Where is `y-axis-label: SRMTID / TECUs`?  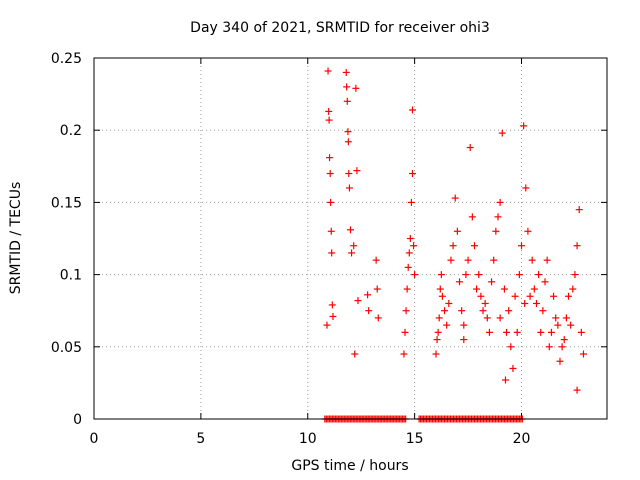
y-axis-label: SRMTID / TECUs is located at coordinates (16, 238).